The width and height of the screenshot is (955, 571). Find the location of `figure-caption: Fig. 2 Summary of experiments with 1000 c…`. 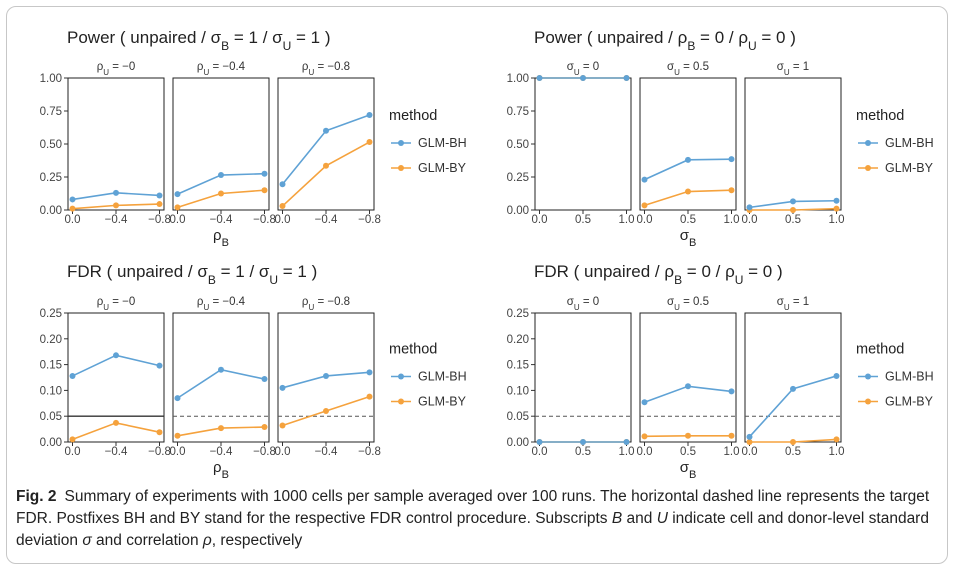

figure-caption: Fig. 2 Summary of experiments with 1000 c… is located at coordinates (478, 519).